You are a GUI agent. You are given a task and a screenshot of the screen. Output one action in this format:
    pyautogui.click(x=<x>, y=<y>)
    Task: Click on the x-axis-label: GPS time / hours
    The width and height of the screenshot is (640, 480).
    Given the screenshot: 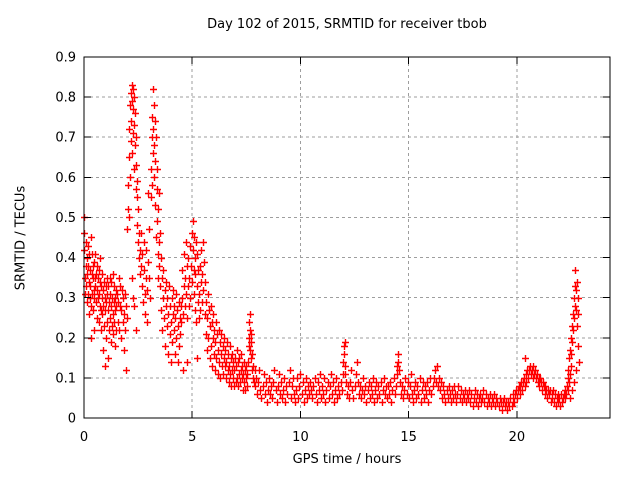 What is the action you would take?
    pyautogui.click(x=347, y=459)
    